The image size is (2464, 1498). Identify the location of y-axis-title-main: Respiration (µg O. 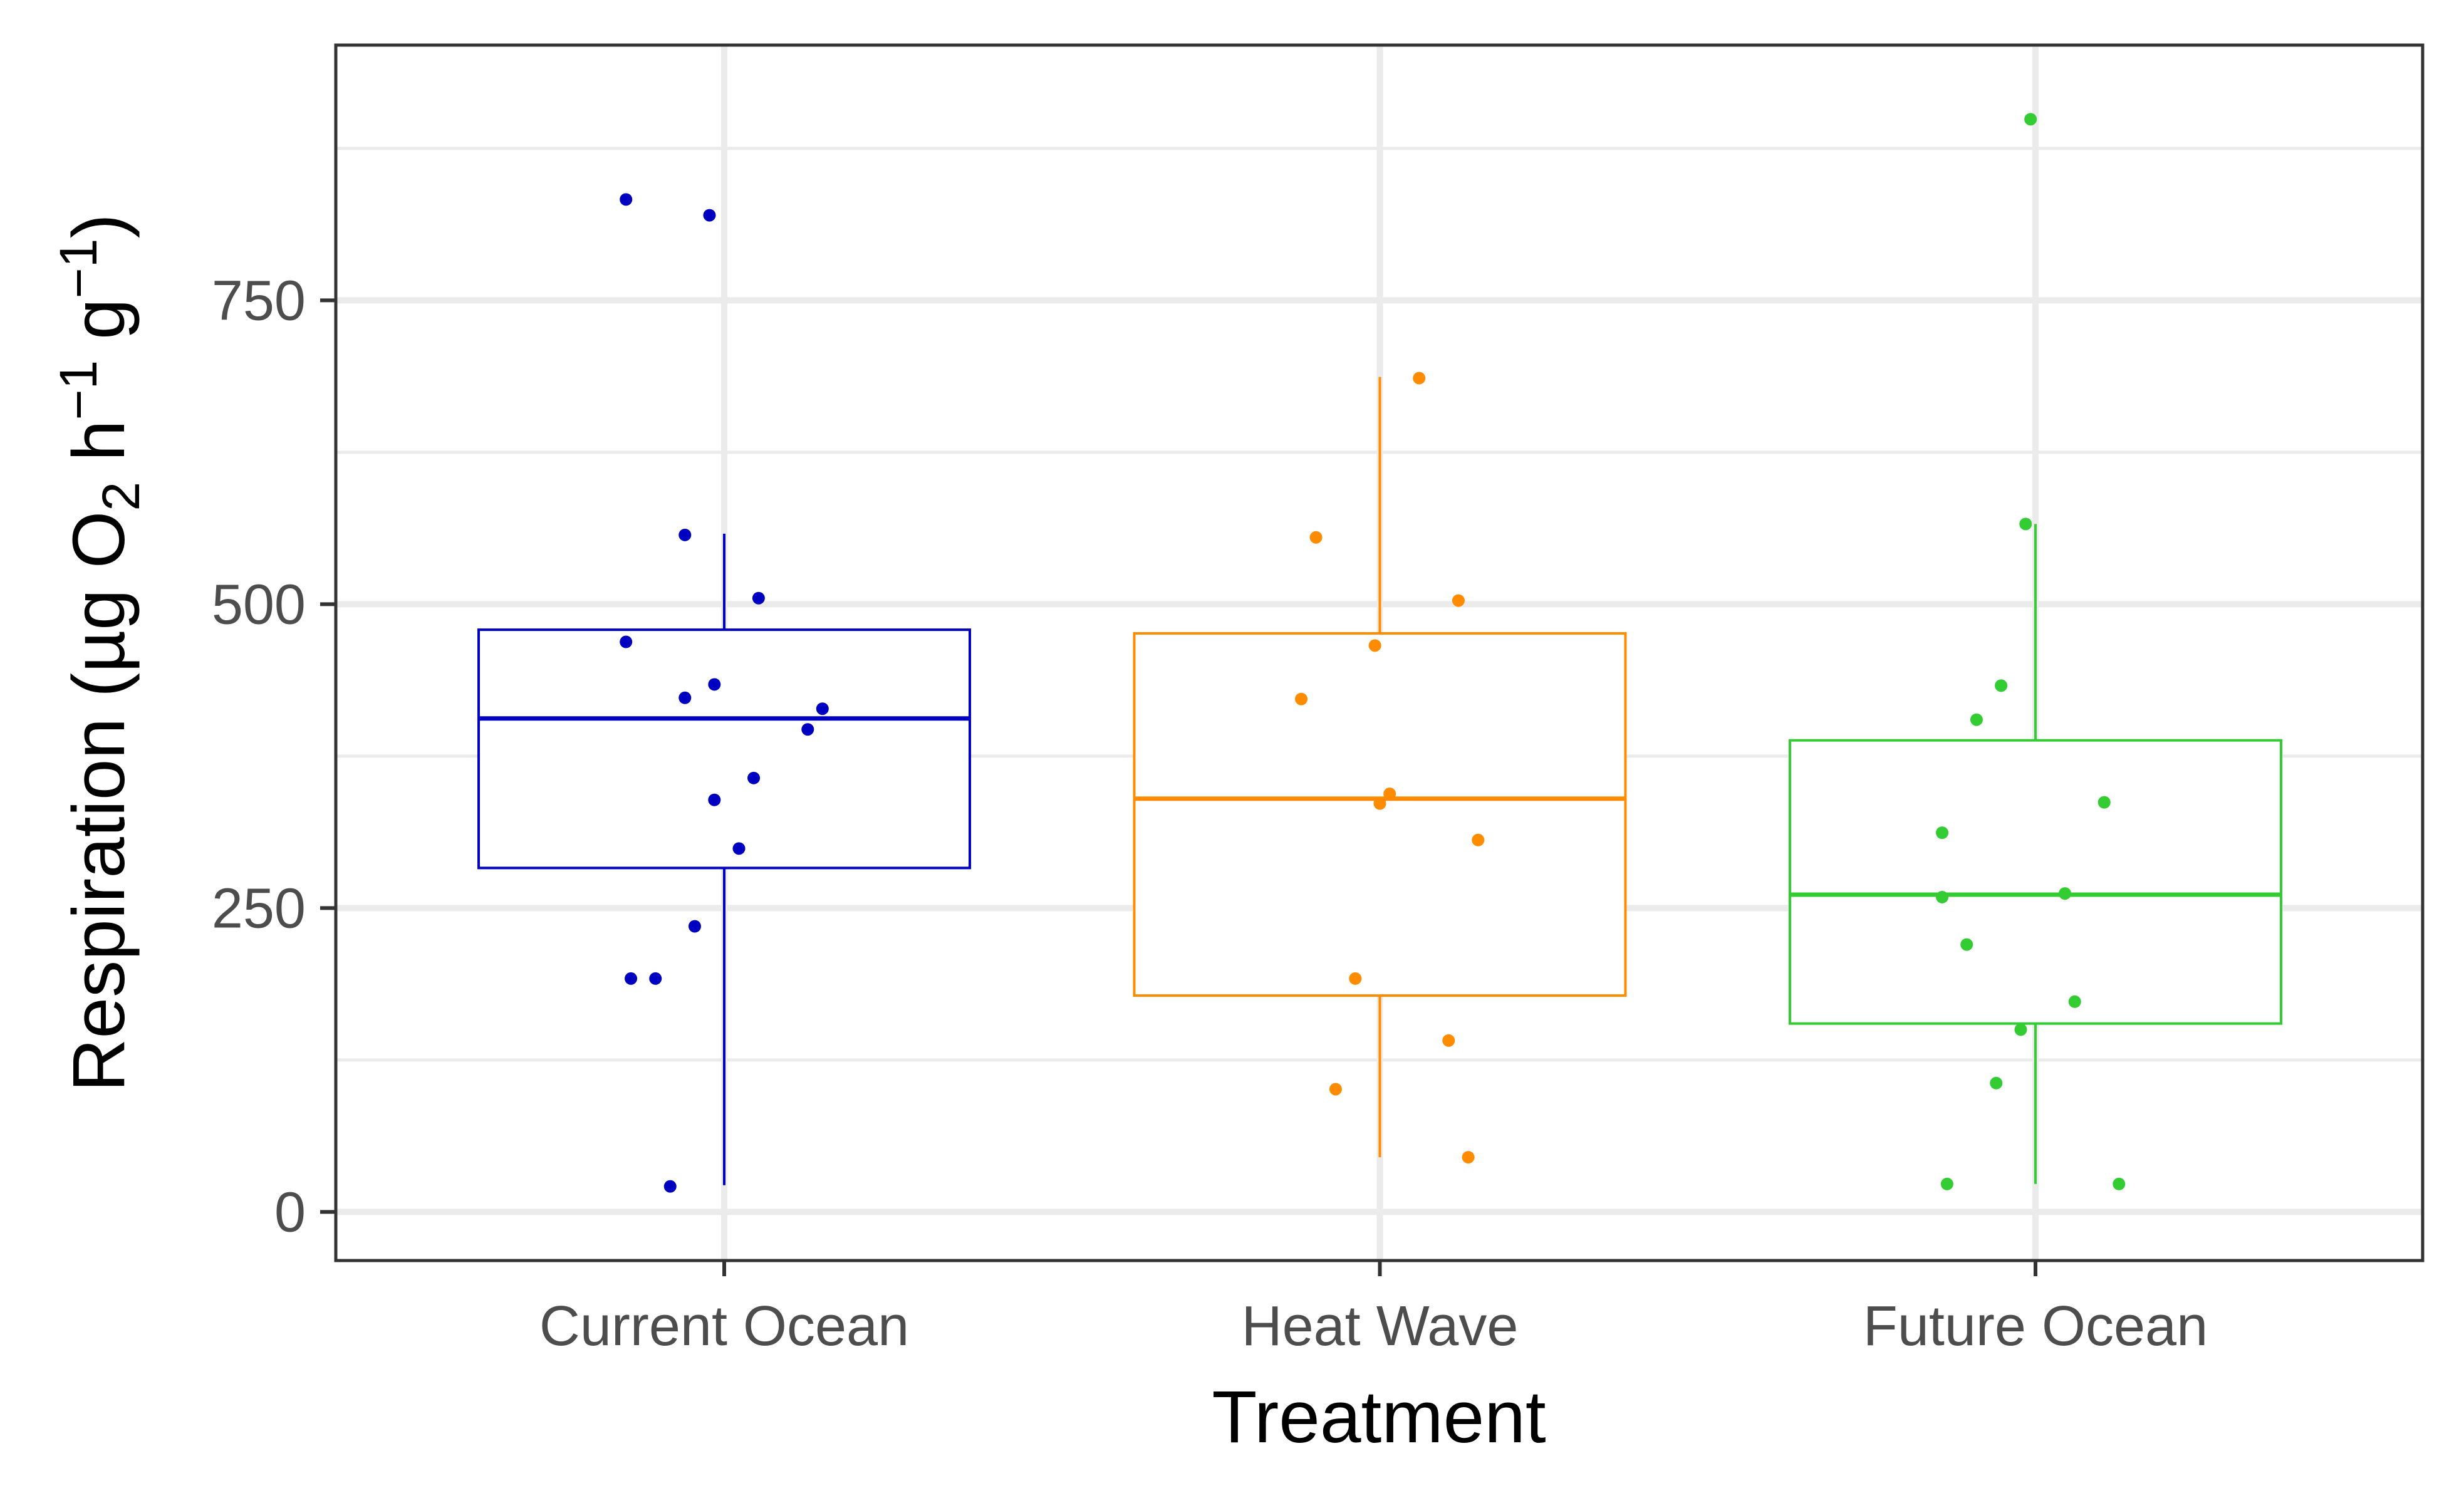
(99, 801).